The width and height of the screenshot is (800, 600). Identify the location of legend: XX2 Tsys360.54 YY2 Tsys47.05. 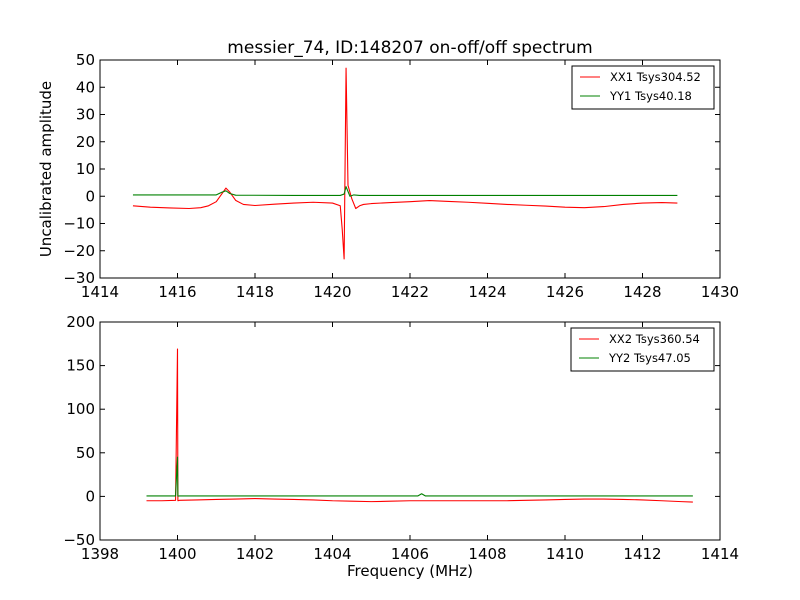
(642, 349).